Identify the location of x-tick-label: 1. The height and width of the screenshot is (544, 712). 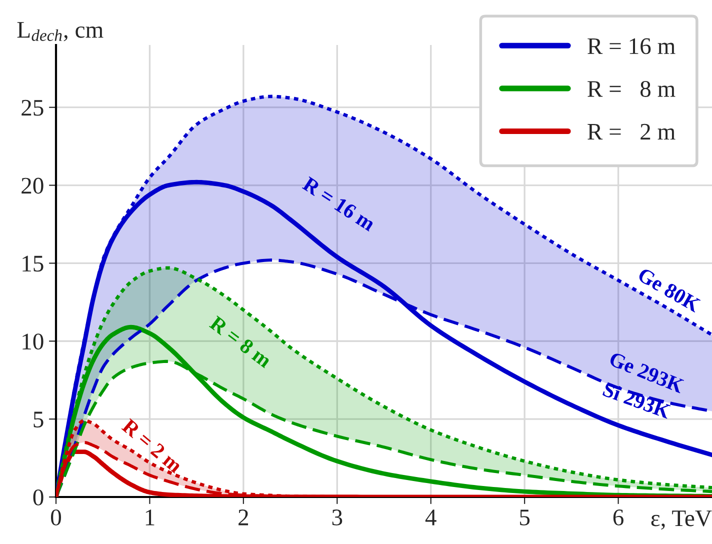
(150, 518).